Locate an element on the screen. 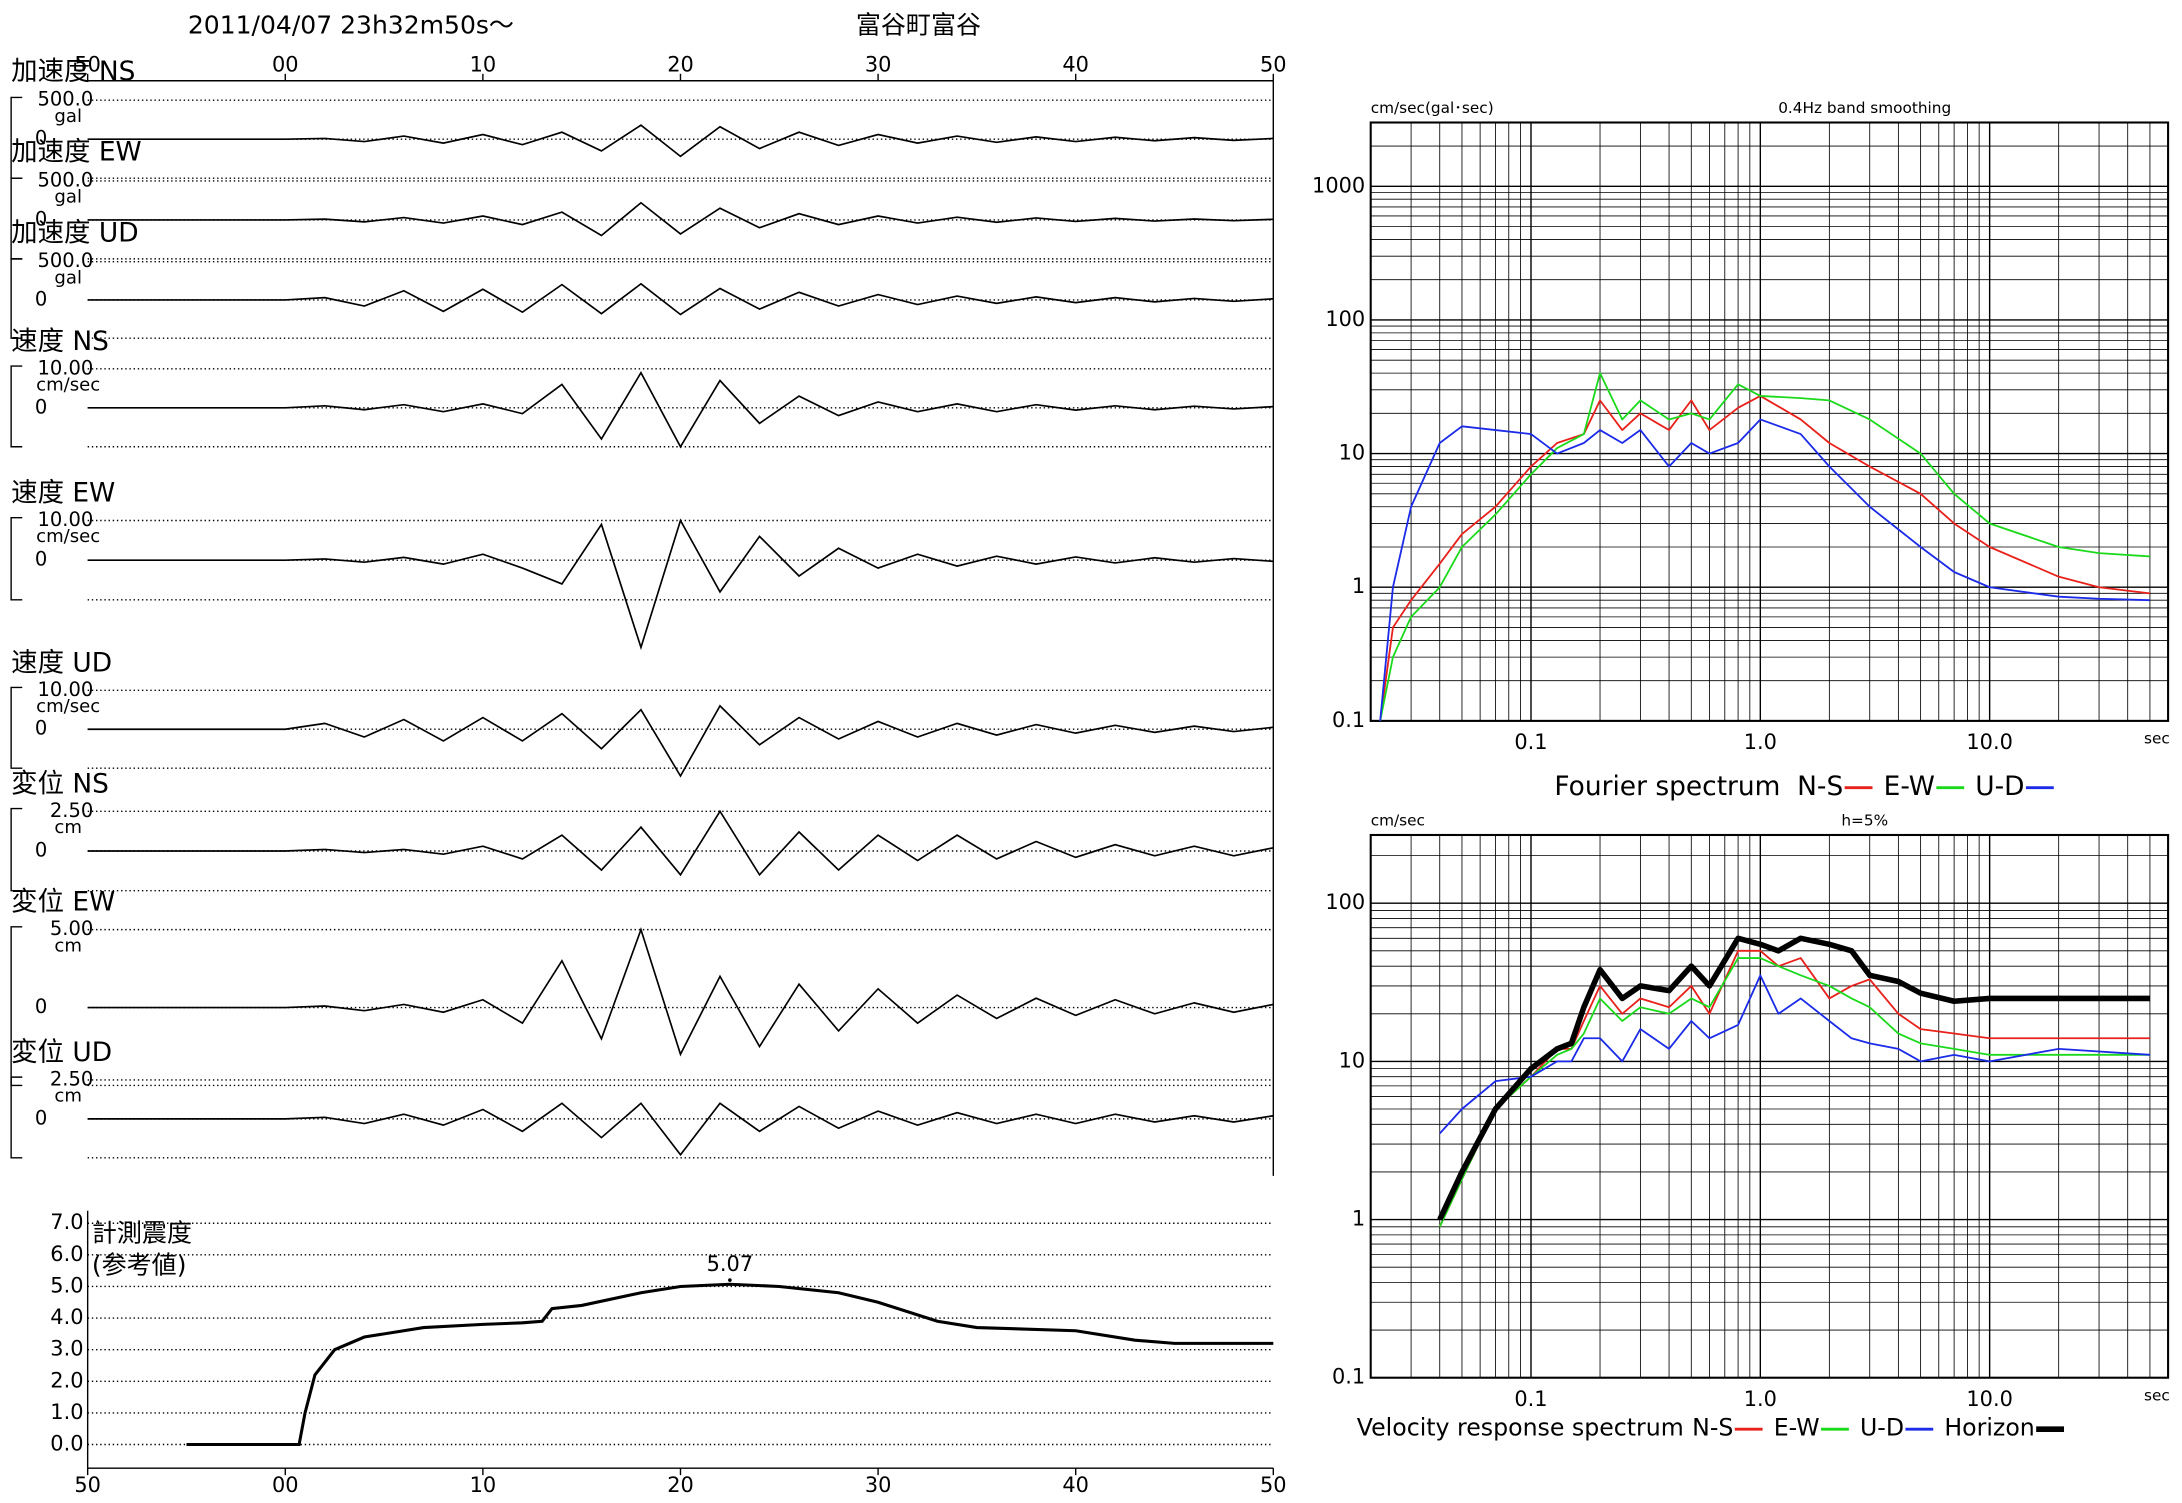 The height and width of the screenshot is (1503, 2182). panel-title: 速度 EW is located at coordinates (63, 493).